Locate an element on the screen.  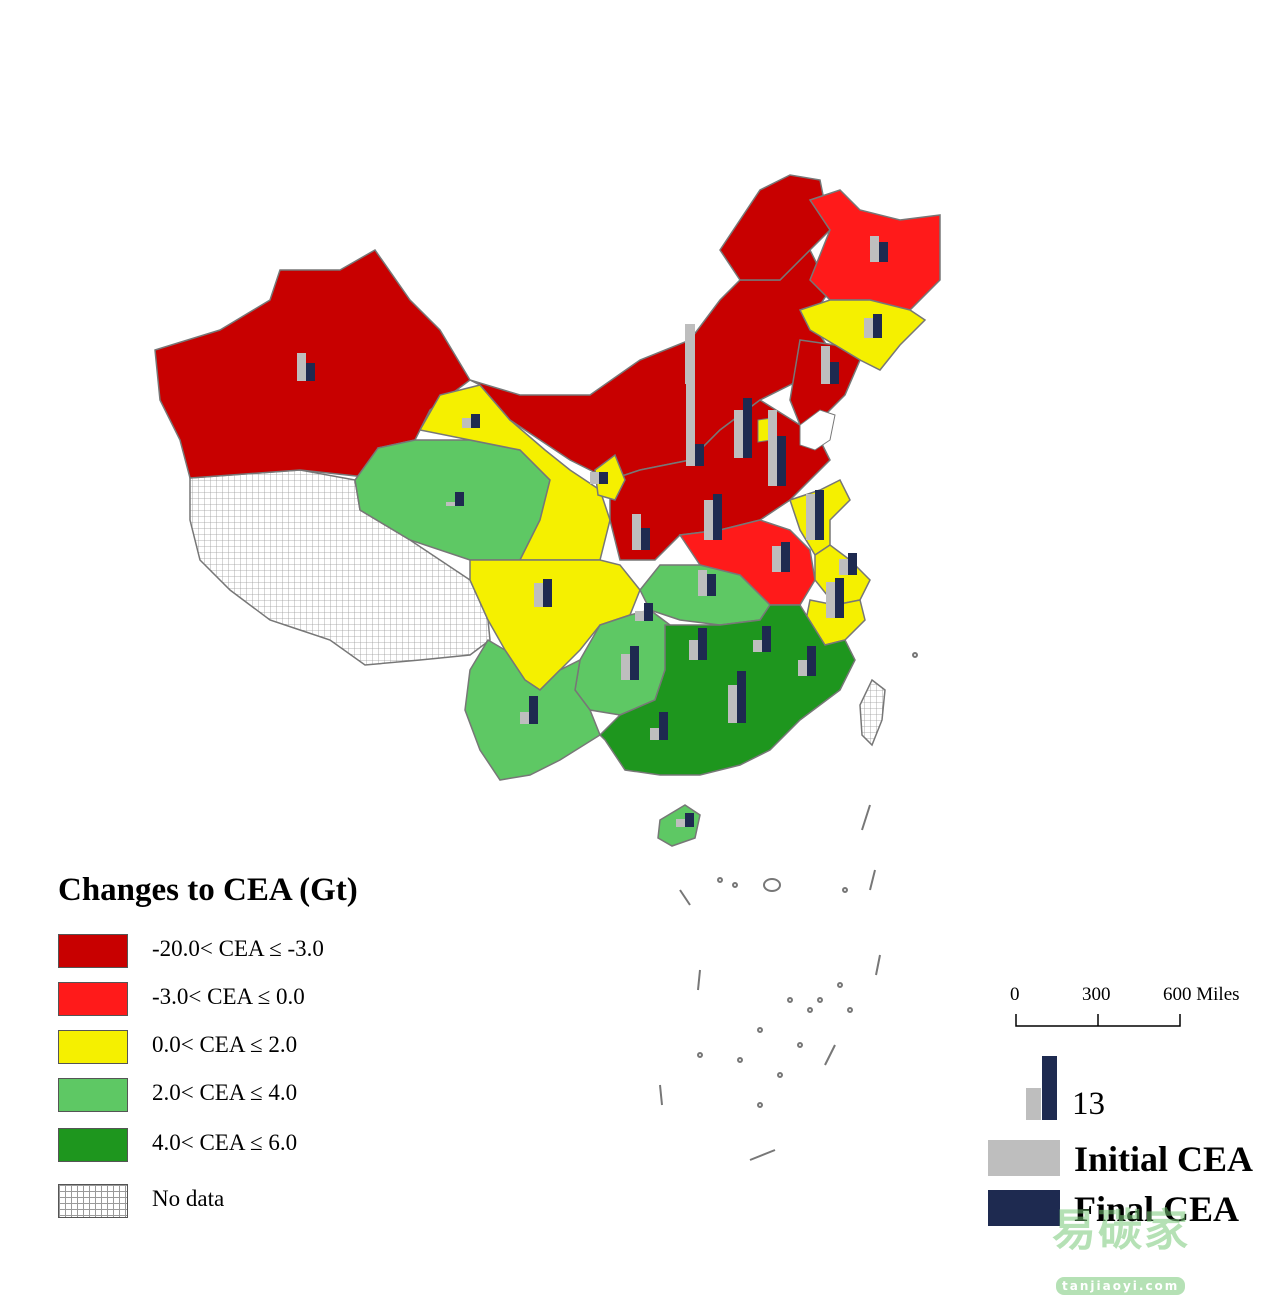
initial-cea-swatch is located at coordinates (1024, 1158).